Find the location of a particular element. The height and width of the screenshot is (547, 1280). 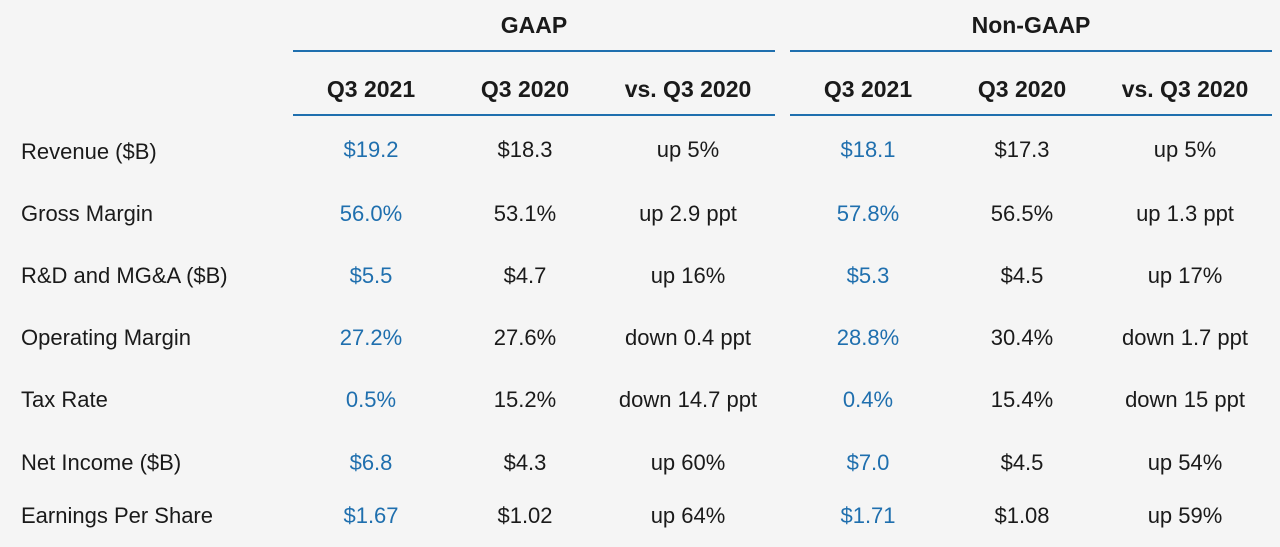

cell-gross-margin-nongaap-q3-2020: 56.5% is located at coordinates (1022, 213).